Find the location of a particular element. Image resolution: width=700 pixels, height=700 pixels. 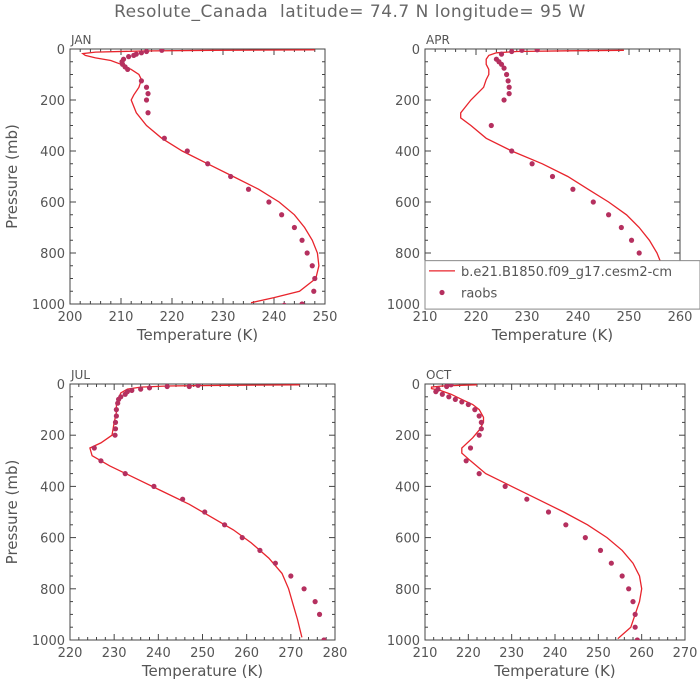

plot-area-jul is located at coordinates (208, 512).